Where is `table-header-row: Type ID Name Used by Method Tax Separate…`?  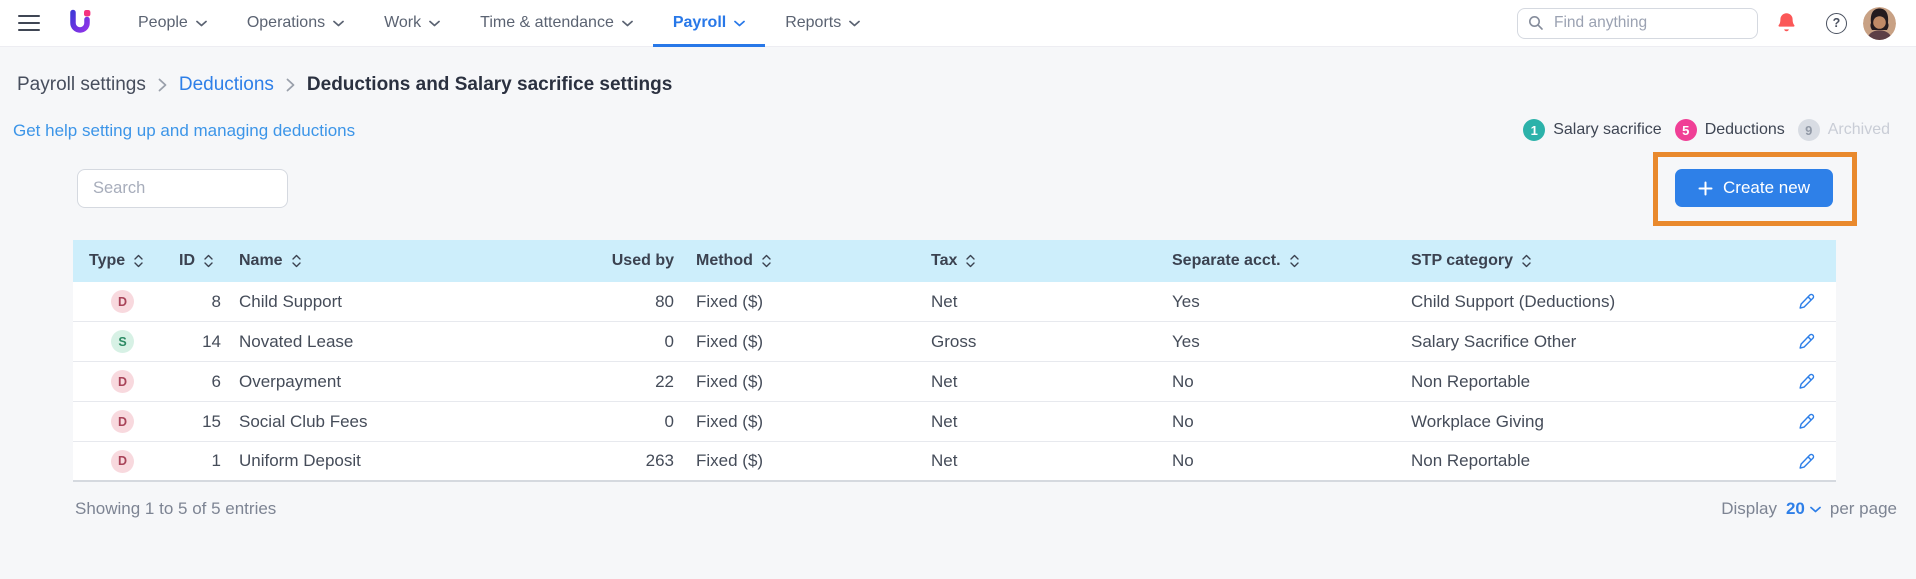
table-header-row: Type ID Name Used by Method Tax Separate… is located at coordinates (954, 261).